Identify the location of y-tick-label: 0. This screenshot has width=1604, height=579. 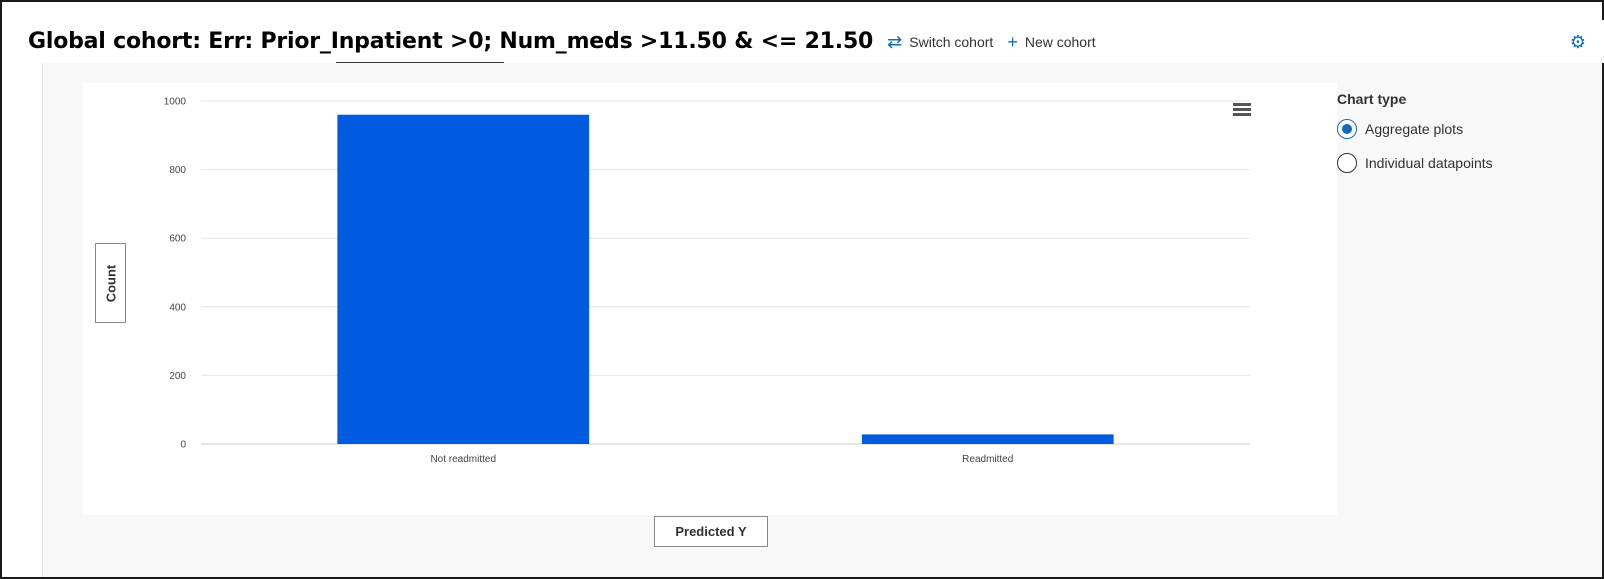
(183, 445).